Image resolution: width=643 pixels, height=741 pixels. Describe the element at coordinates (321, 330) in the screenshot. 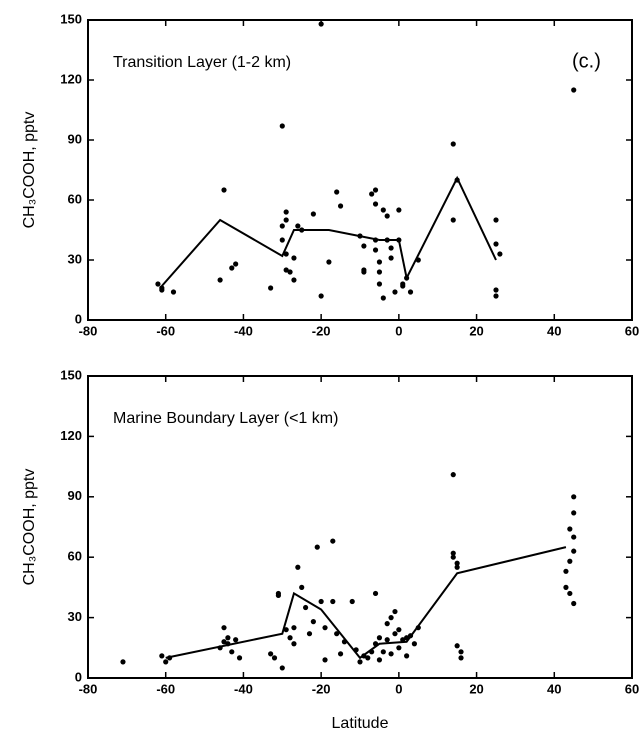

I see `x-tick-label: -20` at that location.